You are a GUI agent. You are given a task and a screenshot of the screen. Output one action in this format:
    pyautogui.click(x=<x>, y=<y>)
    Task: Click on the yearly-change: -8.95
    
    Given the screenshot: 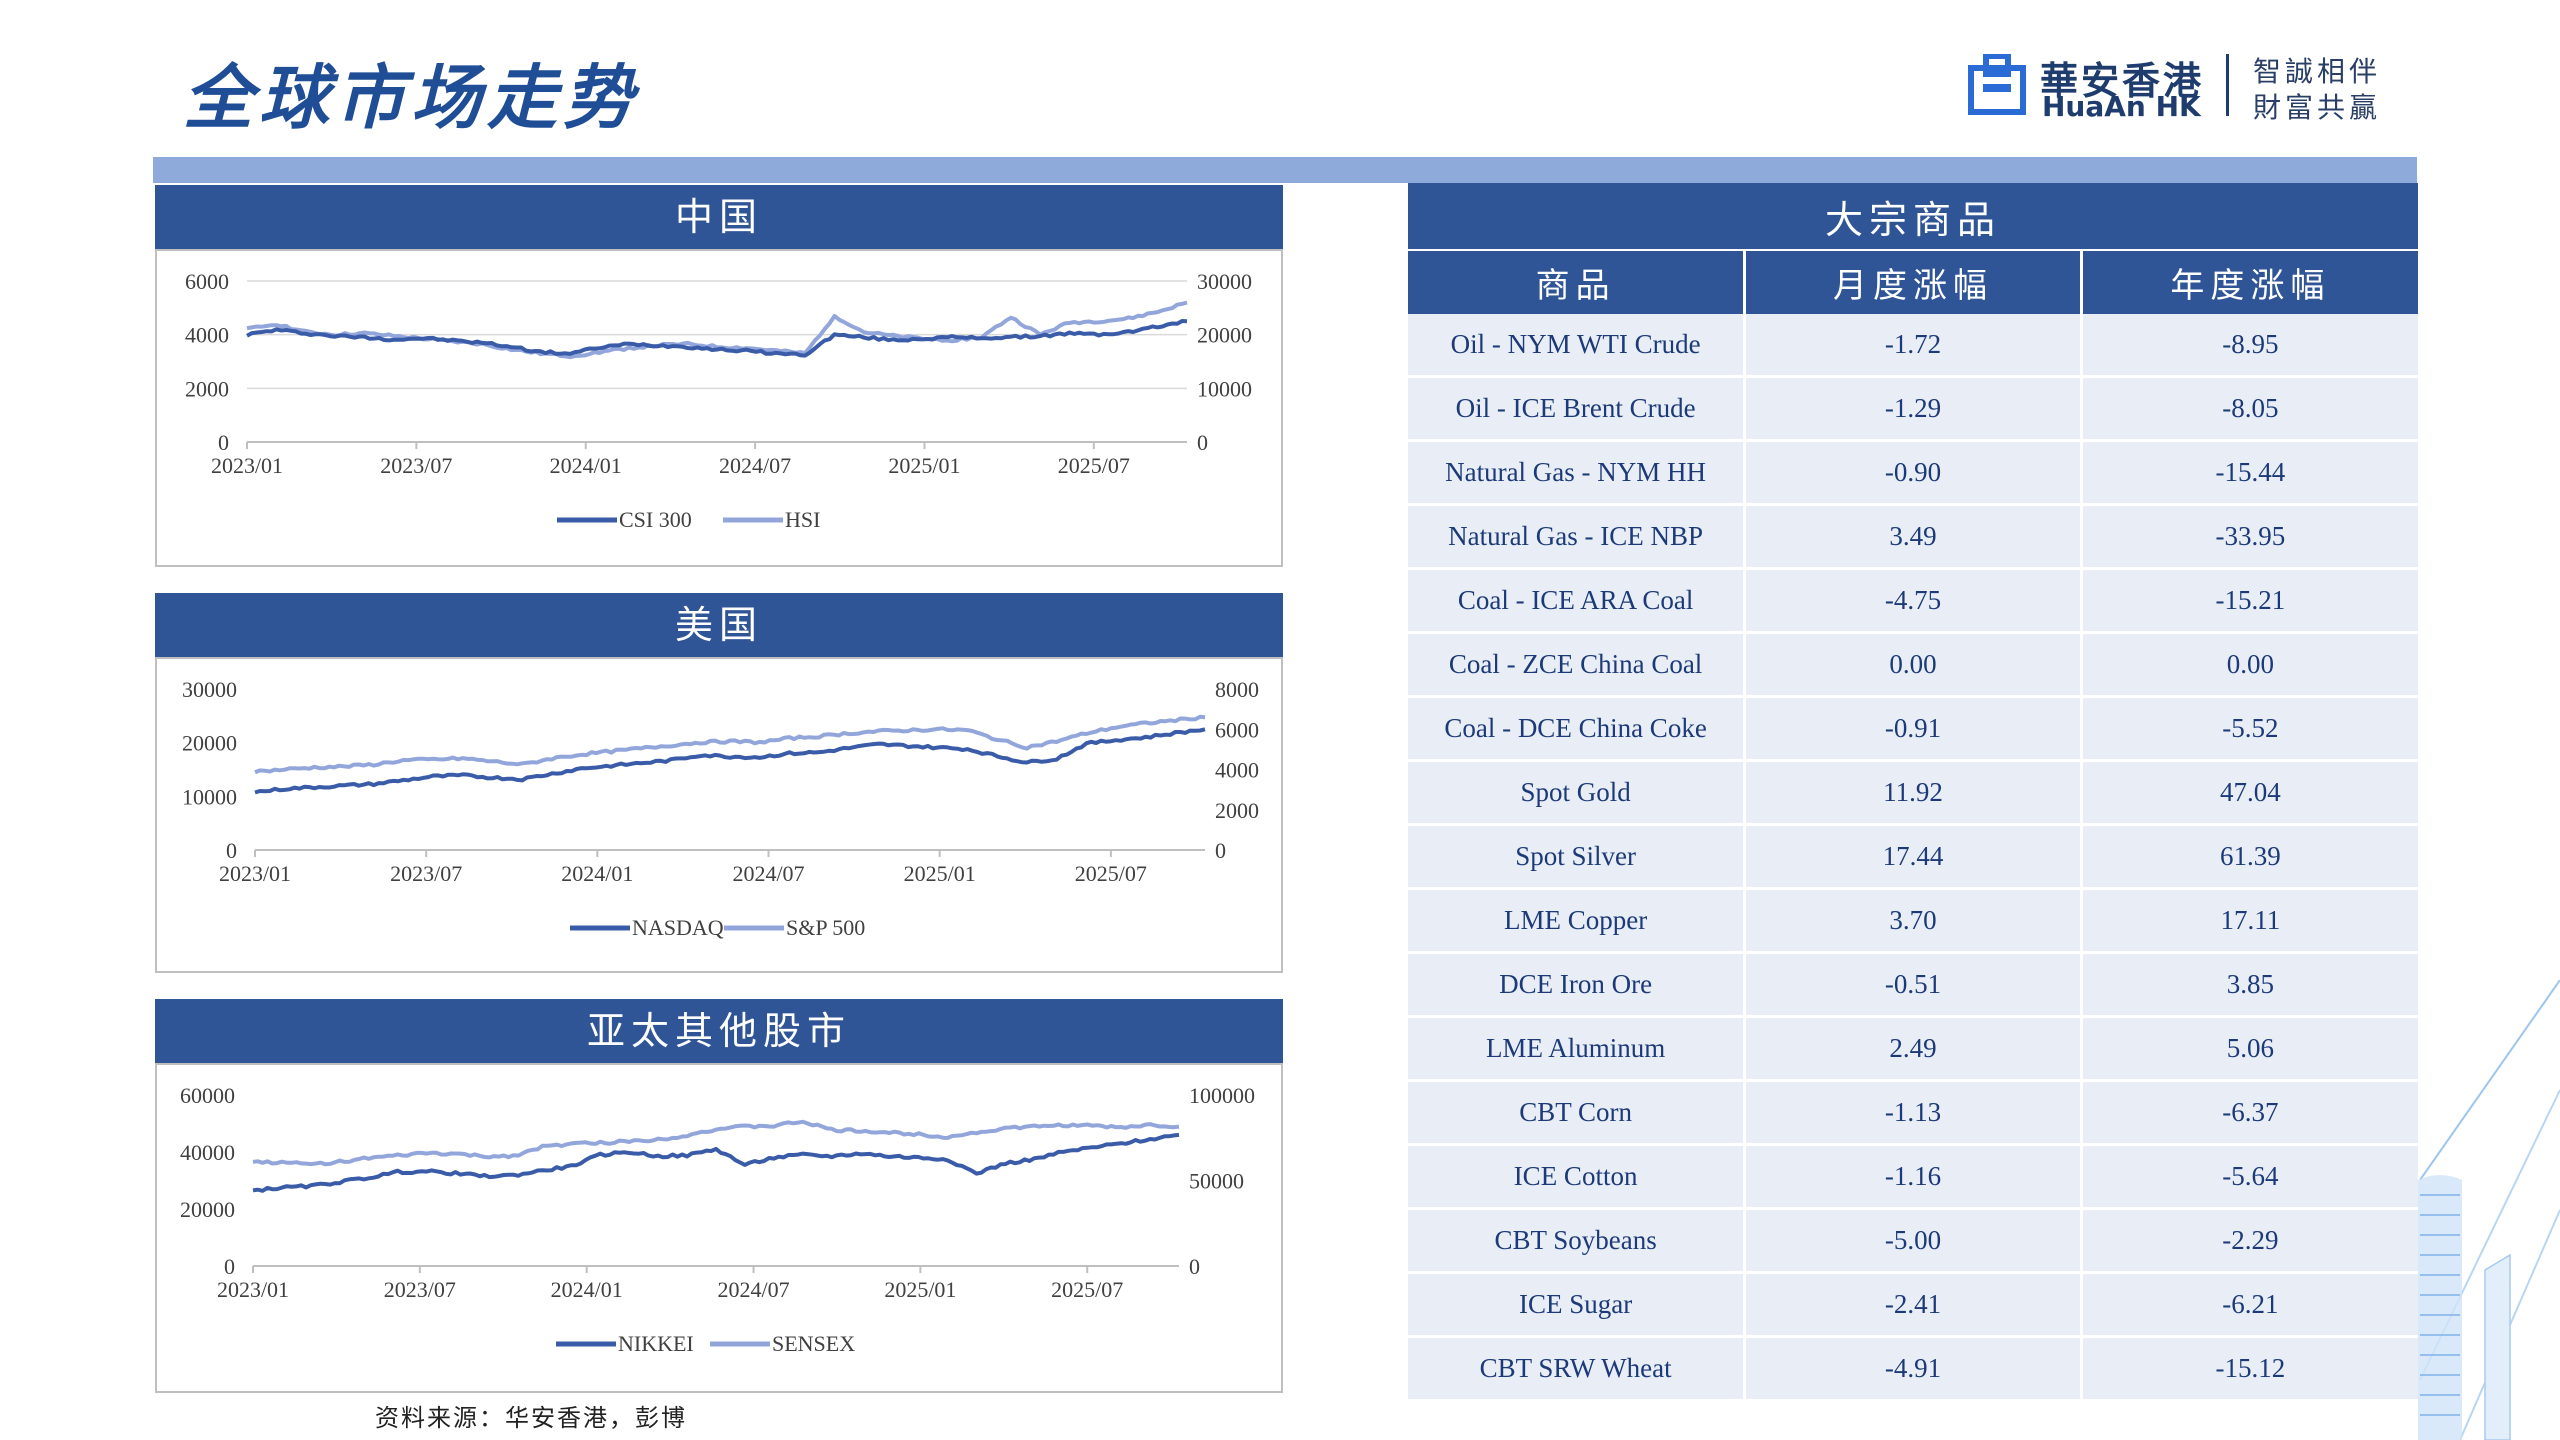 What is the action you would take?
    pyautogui.click(x=2249, y=346)
    